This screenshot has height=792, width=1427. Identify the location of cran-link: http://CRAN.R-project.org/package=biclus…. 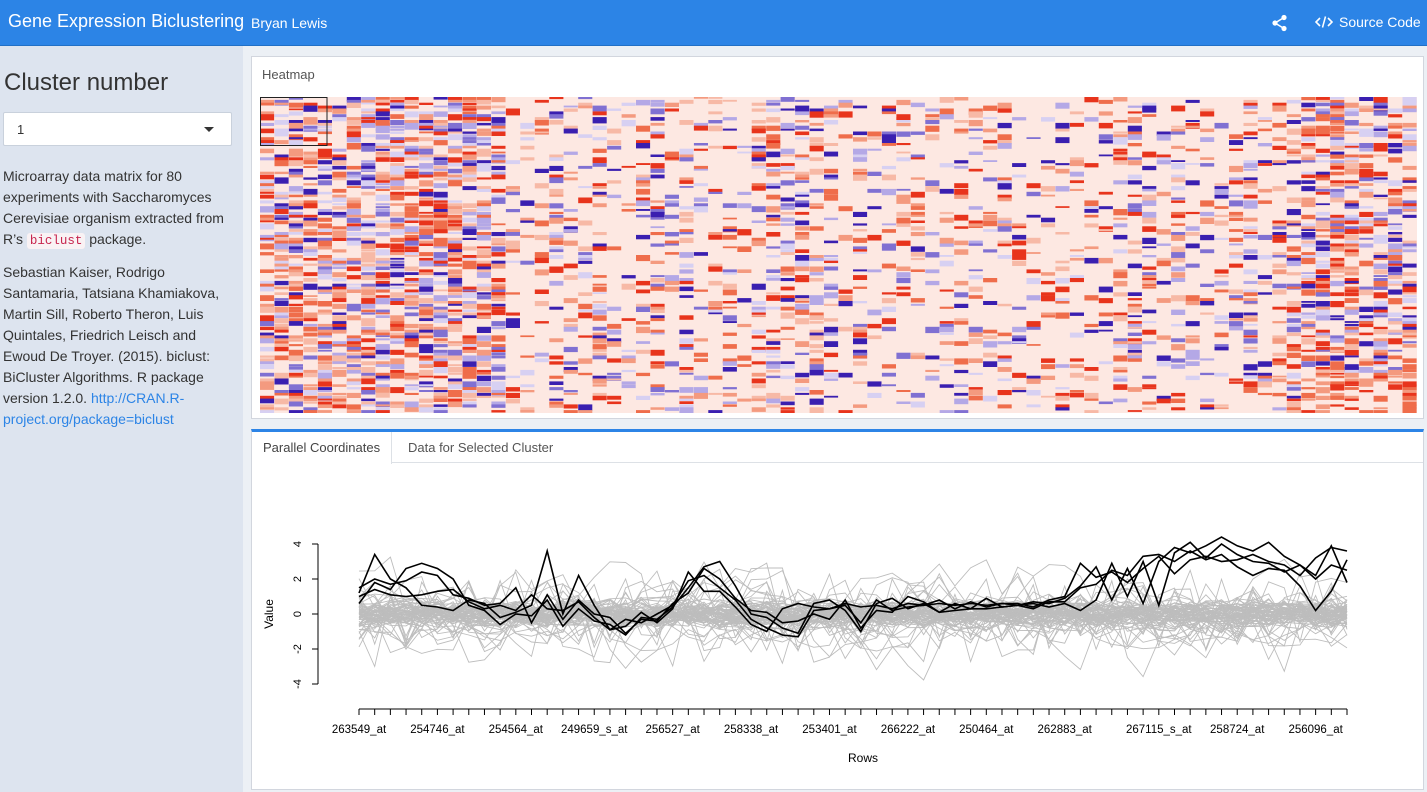
(94, 408).